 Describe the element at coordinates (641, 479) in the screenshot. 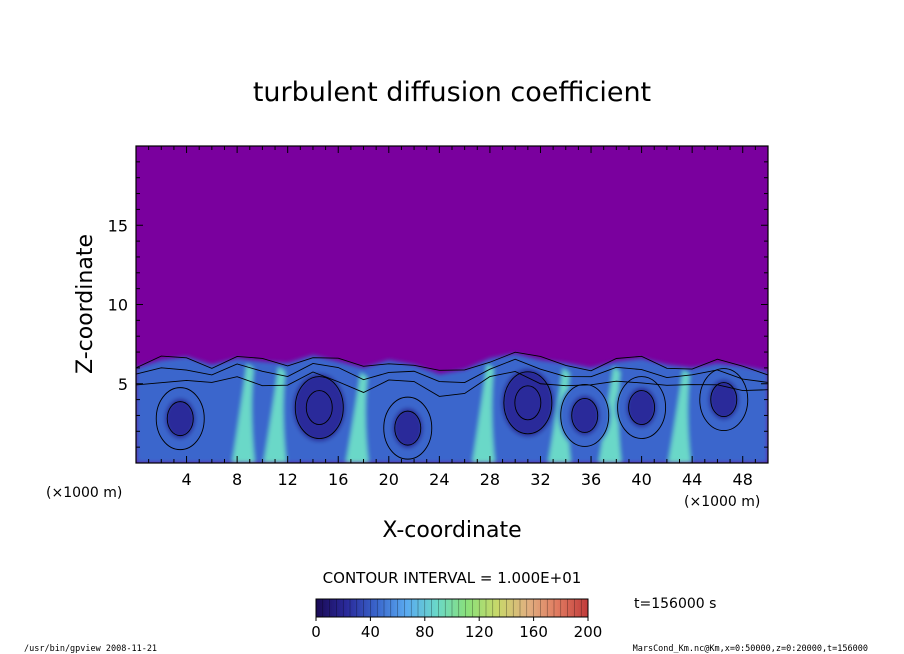

I see `x-tick-label: 40` at that location.